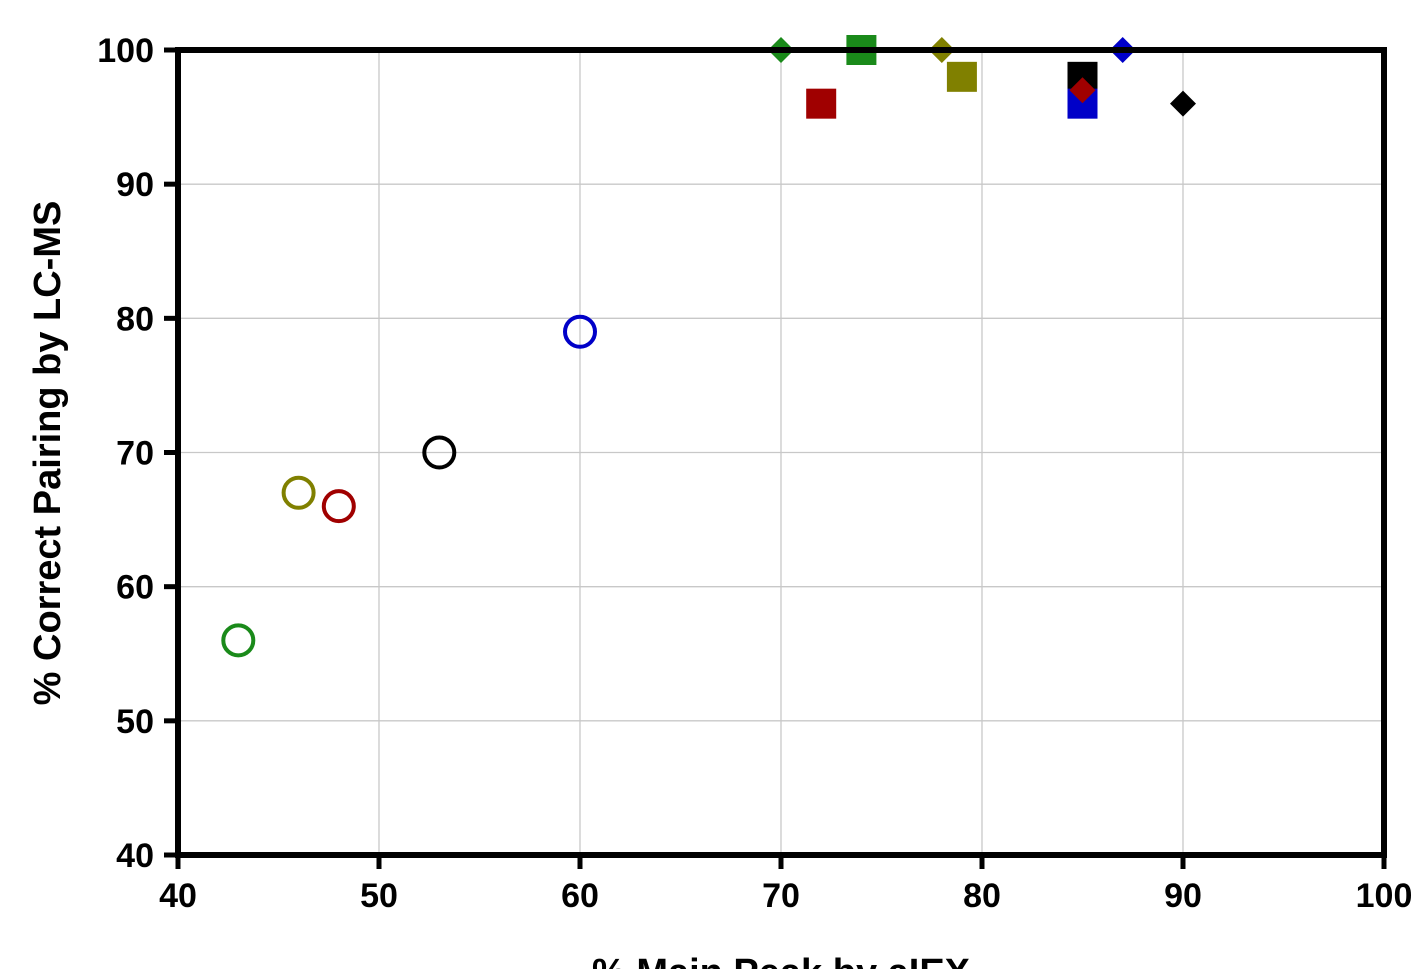 Image resolution: width=1422 pixels, height=969 pixels. I want to click on y-tick-label: 60, so click(135, 588).